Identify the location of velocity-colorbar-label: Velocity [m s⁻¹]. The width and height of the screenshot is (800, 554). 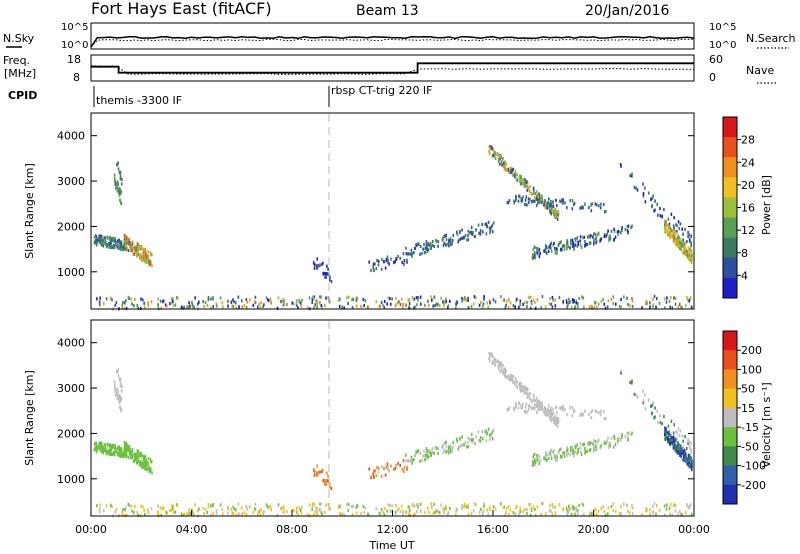
(766, 424).